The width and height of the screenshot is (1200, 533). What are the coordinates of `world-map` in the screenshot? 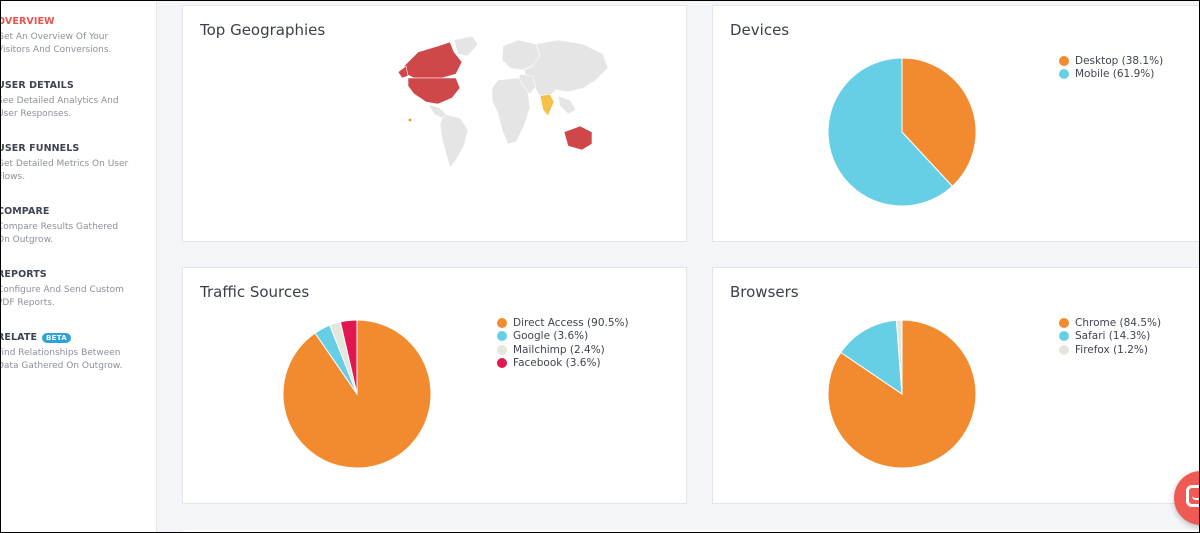 It's located at (505, 101).